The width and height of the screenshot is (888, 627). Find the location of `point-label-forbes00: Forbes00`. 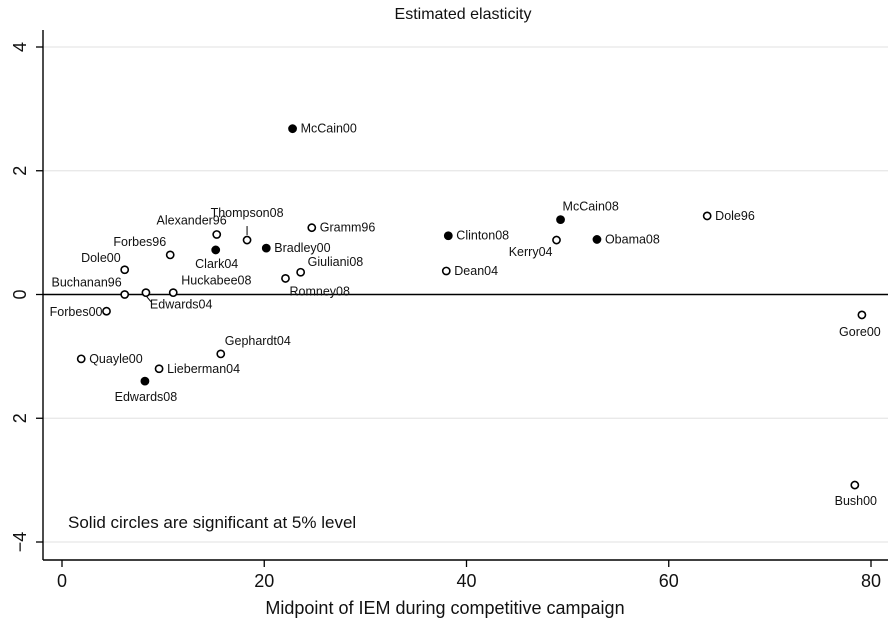

point-label-forbes00: Forbes00 is located at coordinates (76, 312).